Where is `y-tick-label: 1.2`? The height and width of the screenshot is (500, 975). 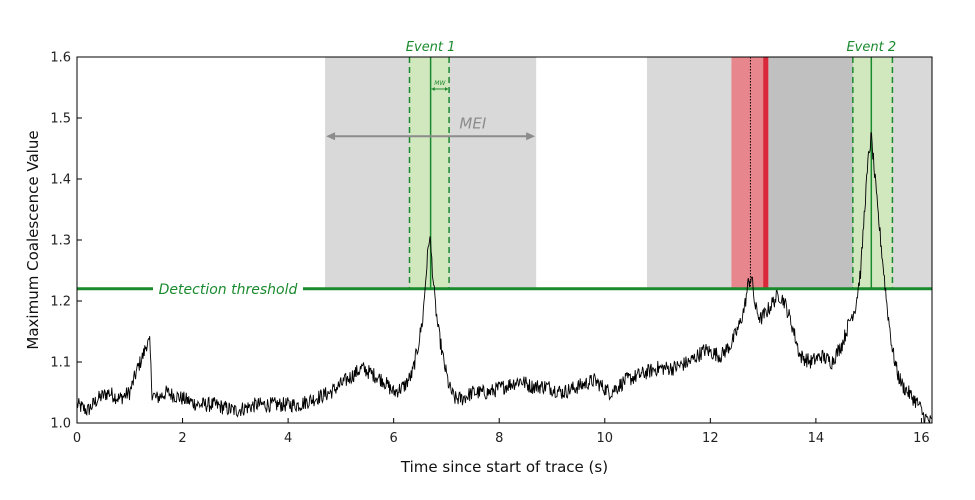
y-tick-label: 1.2 is located at coordinates (60, 302).